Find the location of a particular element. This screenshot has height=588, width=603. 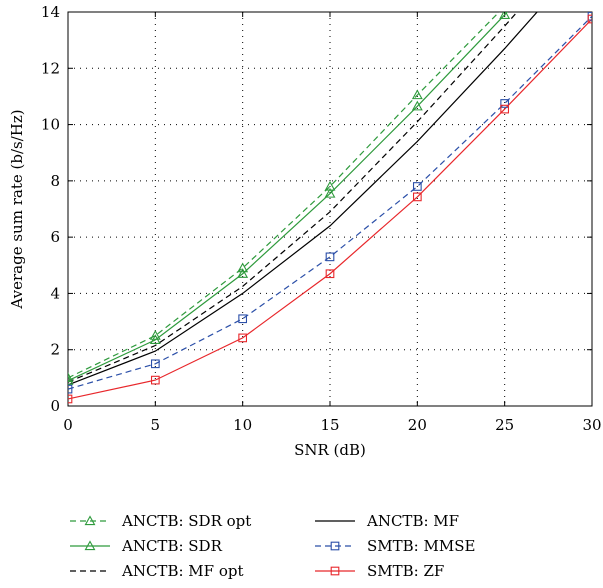

x-tick-label: 5 is located at coordinates (156, 425).